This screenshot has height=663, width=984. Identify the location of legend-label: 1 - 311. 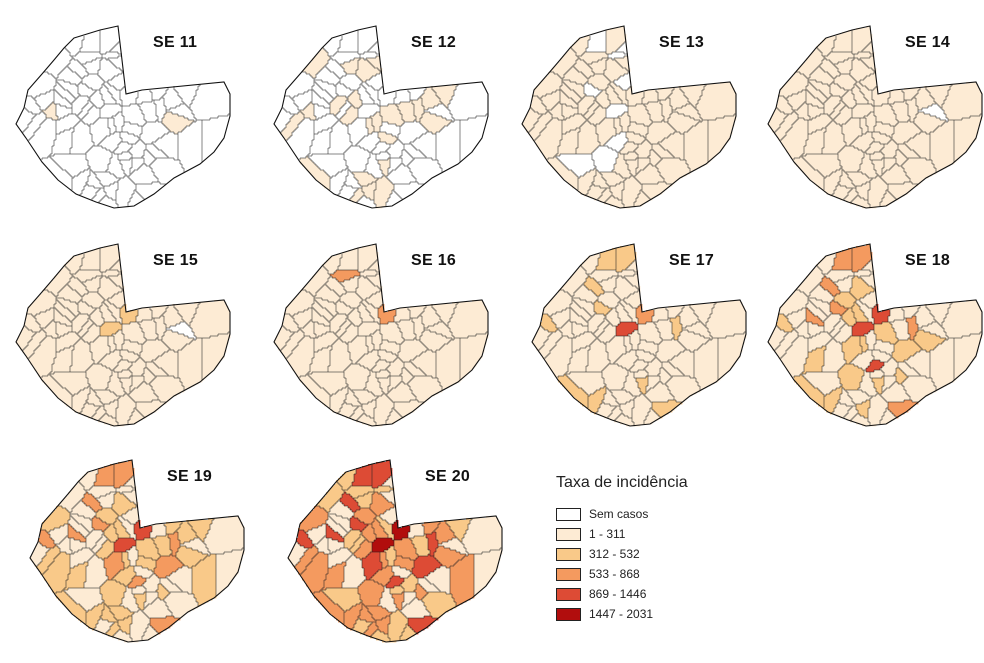
(607, 534).